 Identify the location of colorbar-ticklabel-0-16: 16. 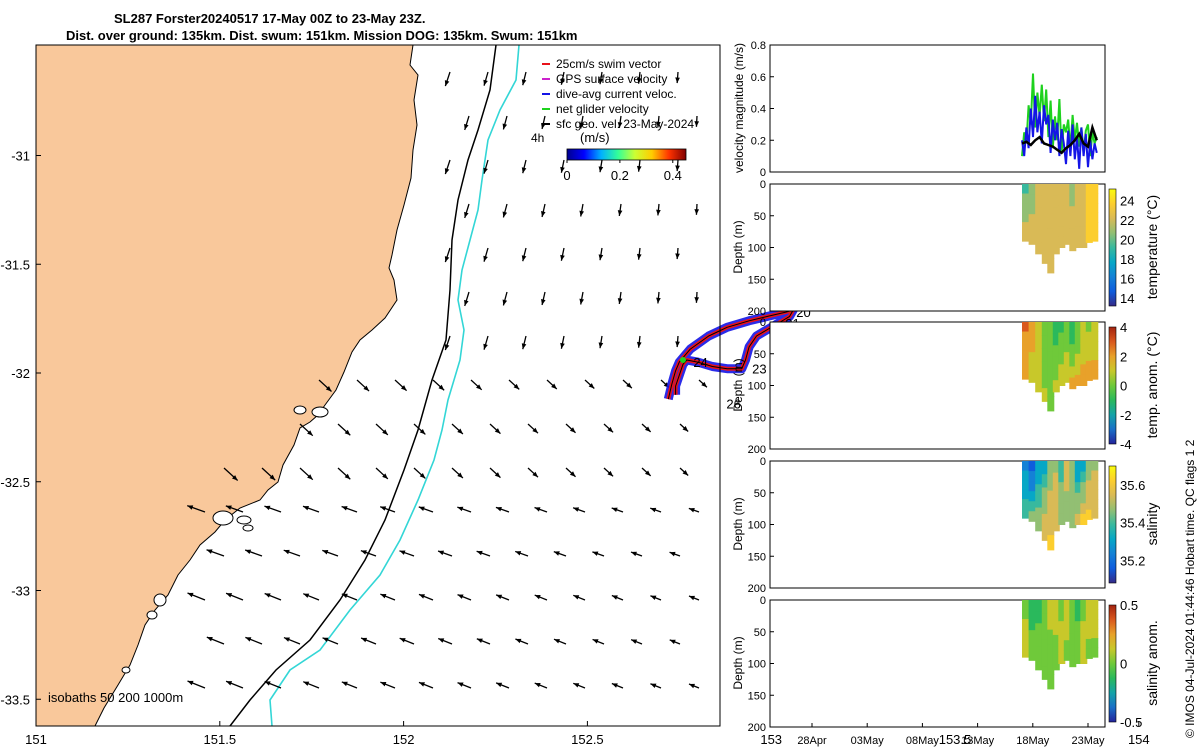
(1127, 279).